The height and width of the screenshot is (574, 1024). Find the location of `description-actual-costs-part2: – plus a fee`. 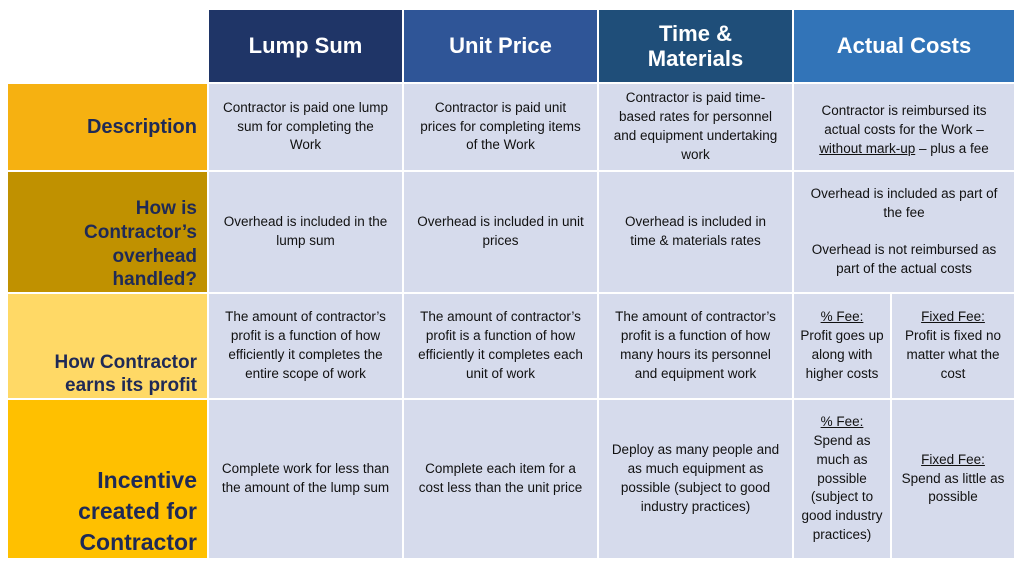

description-actual-costs-part2: – plus a fee is located at coordinates (952, 148).